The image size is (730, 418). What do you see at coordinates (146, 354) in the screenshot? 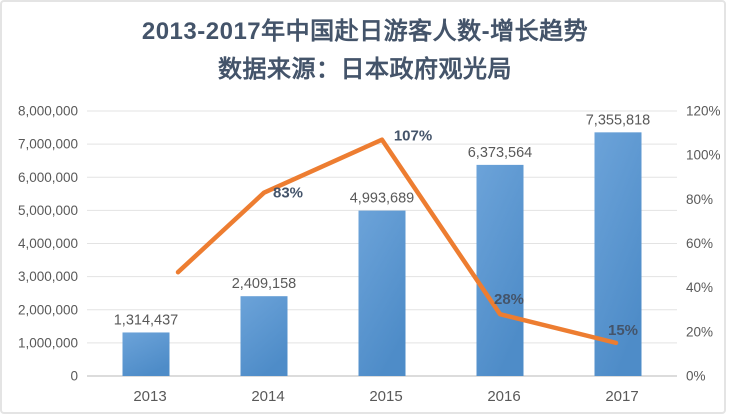
I see `bar-2013` at bounding box center [146, 354].